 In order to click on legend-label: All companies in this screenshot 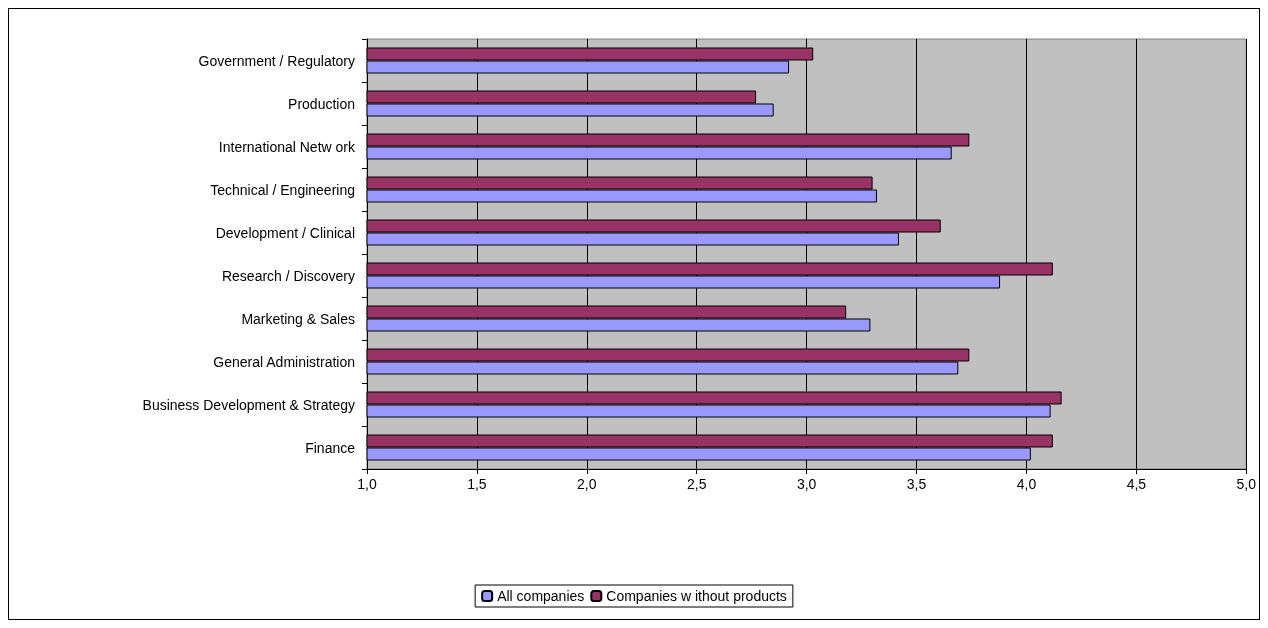, I will do `click(541, 596)`.